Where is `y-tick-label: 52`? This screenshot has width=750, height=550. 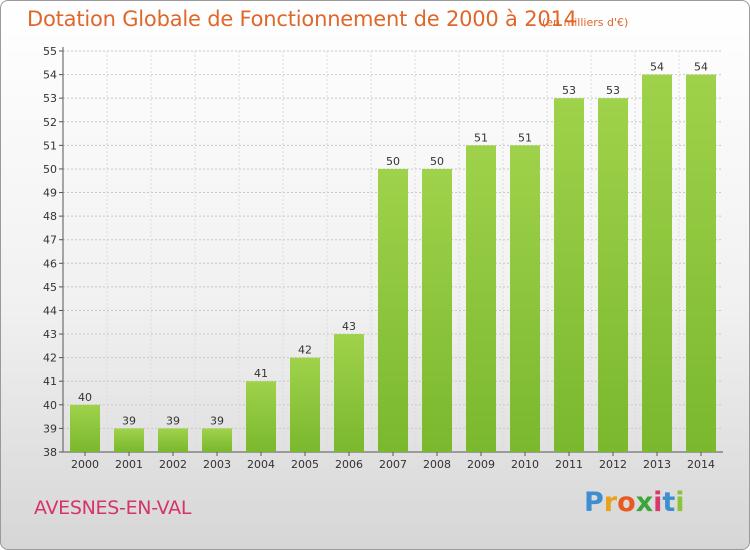
y-tick-label: 52 is located at coordinates (50, 122).